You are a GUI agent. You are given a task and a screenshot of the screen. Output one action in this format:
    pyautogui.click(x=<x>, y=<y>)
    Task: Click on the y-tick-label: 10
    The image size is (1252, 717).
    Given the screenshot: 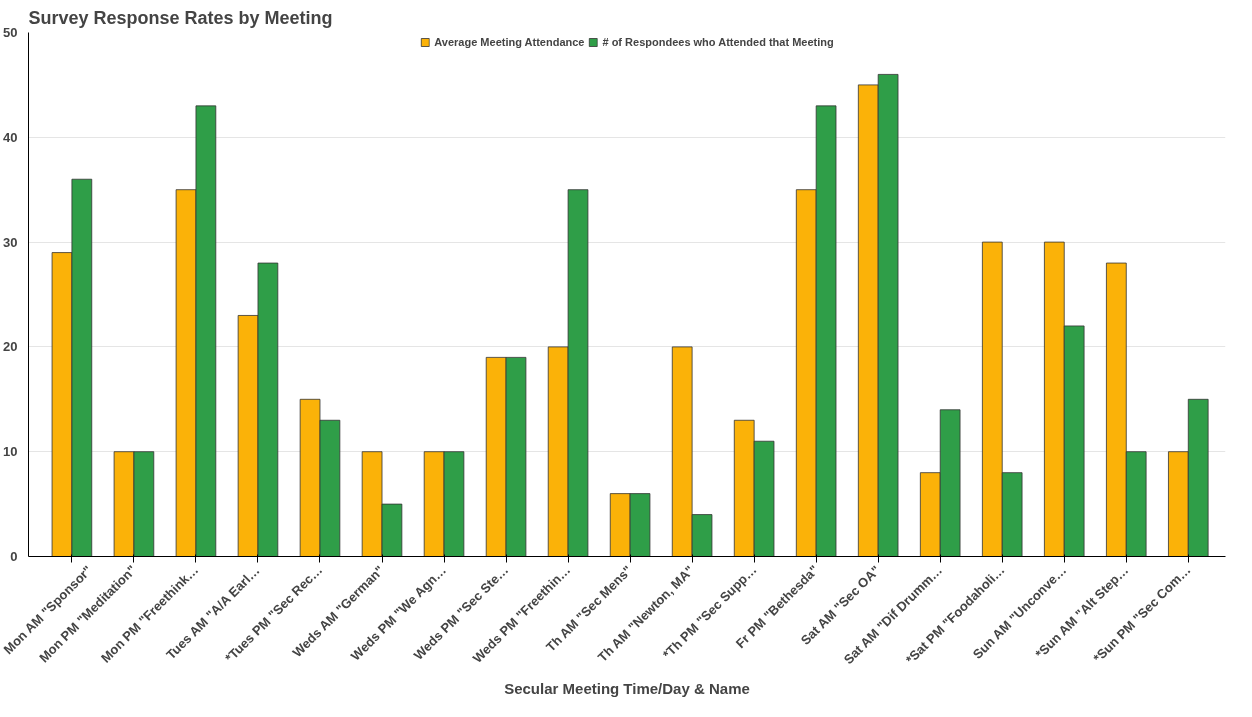 What is the action you would take?
    pyautogui.click(x=10, y=452)
    